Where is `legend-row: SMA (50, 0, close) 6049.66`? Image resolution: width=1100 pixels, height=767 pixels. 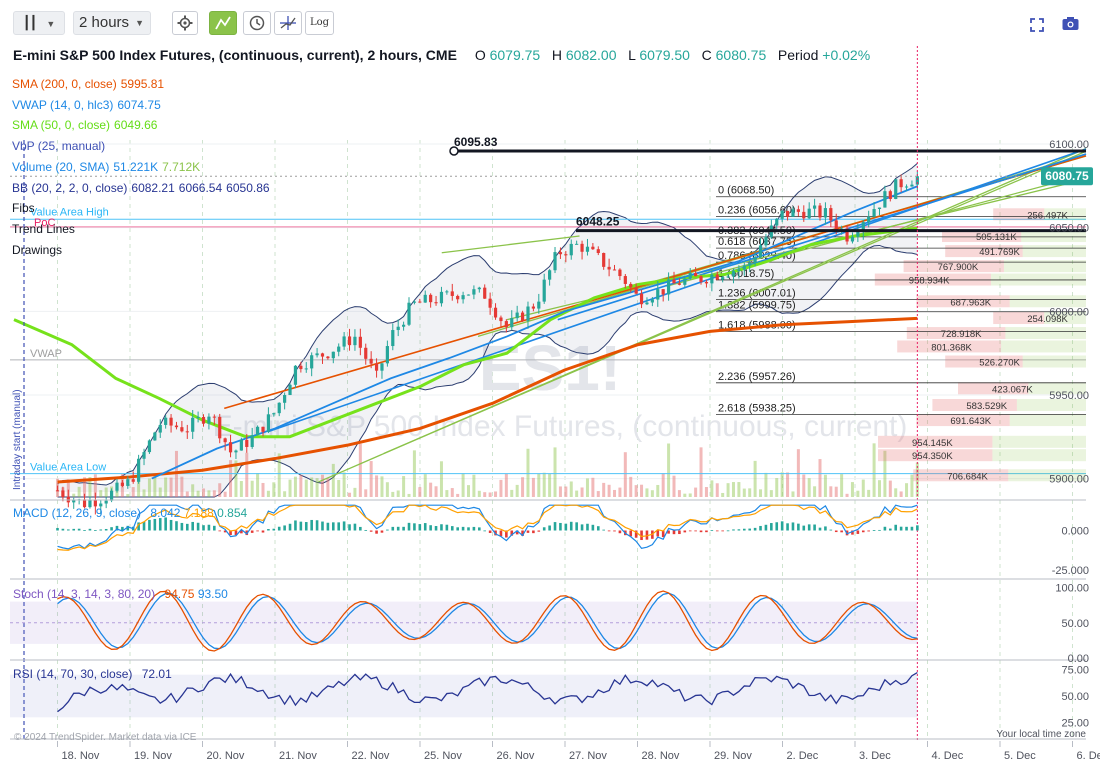
legend-row: SMA (50, 0, close) 6049.66 is located at coordinates (141, 125).